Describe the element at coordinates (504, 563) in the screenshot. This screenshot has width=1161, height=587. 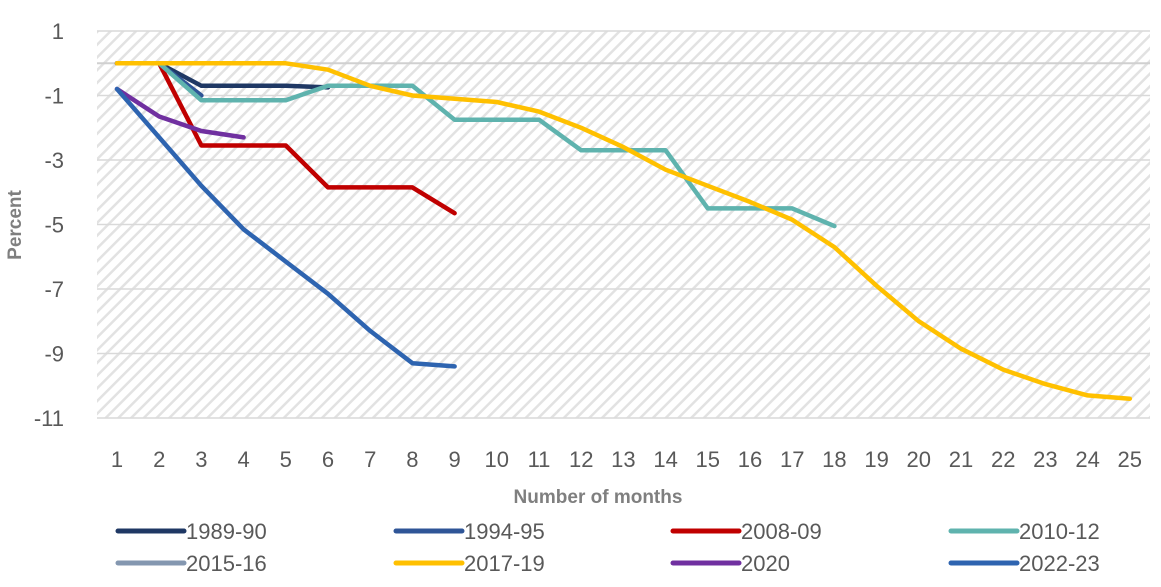
I see `legend-label: 2017-19` at that location.